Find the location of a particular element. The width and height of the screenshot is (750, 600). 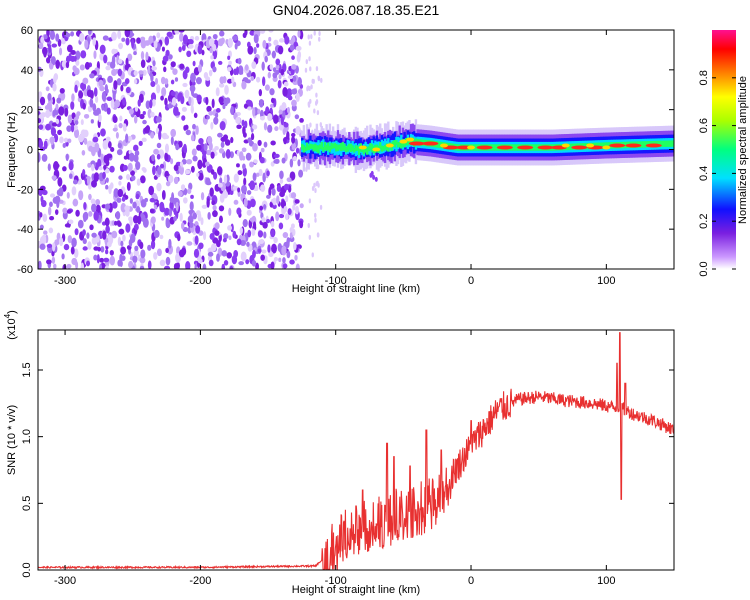

spectrogram-y-label: Frequency (Hz) is located at coordinates (12, 150).